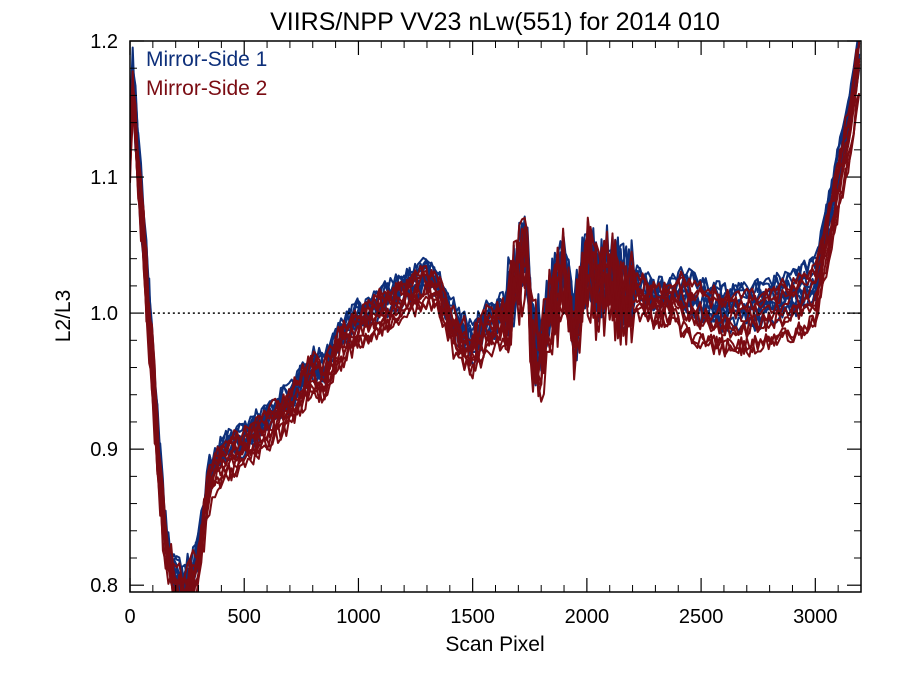 This screenshot has width=900, height=675. Describe the element at coordinates (206, 88) in the screenshot. I see `legend-mirror-side-2: Mirror-Side 2` at that location.